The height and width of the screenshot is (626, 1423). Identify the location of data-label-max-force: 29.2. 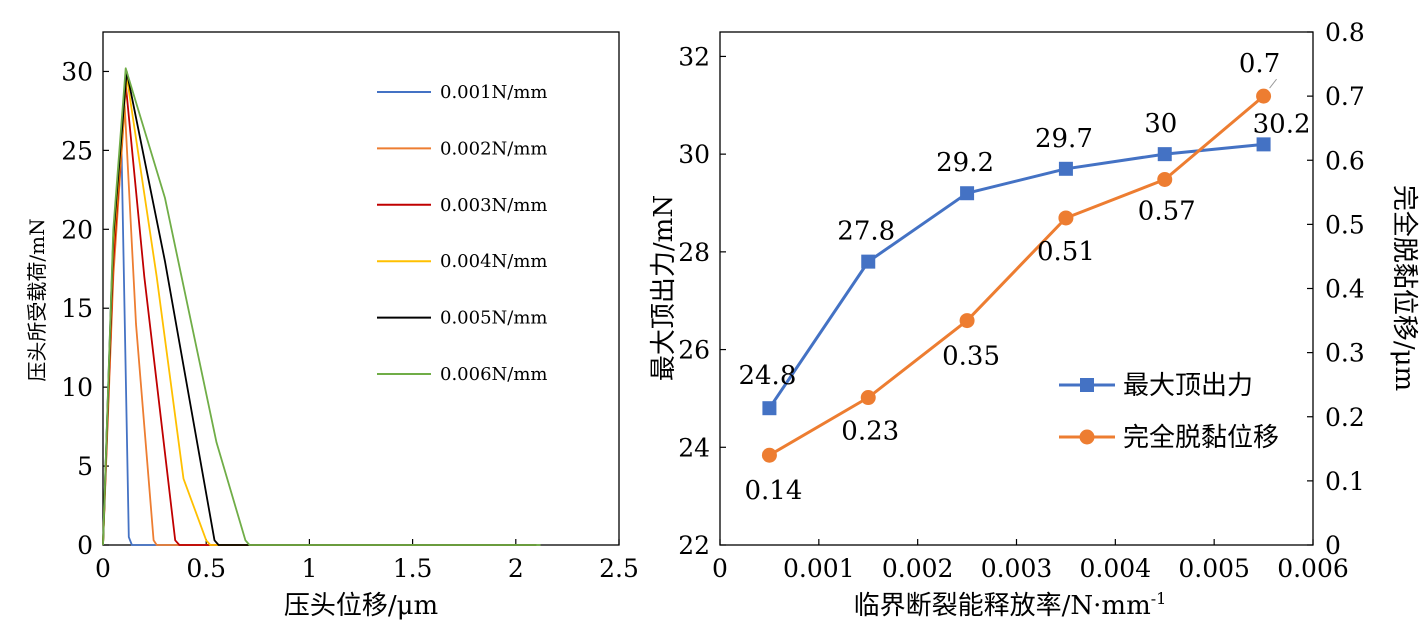
(965, 163).